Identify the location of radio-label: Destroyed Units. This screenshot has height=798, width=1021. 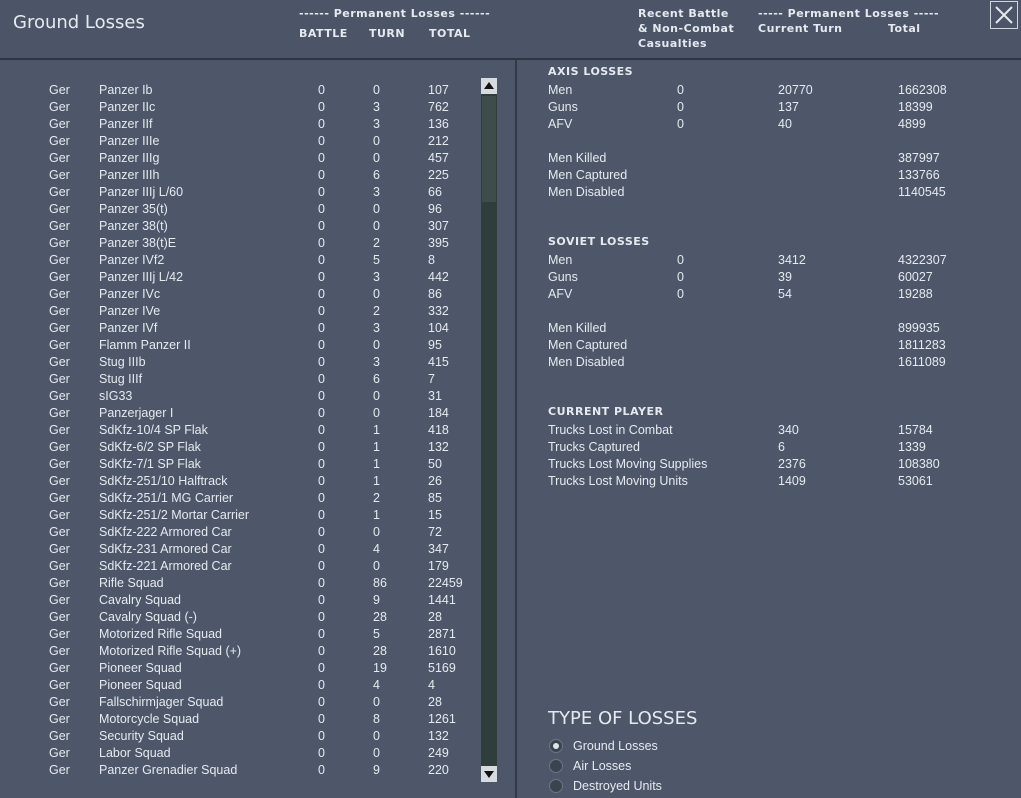
(617, 786).